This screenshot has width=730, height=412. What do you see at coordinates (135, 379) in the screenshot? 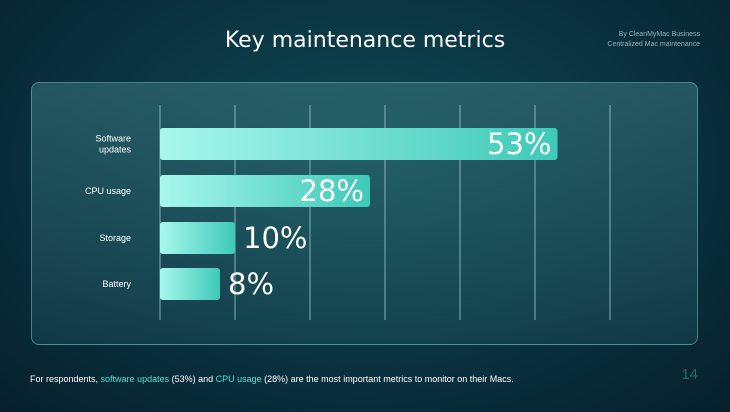
I see `footnote-highlight-software-updates: software updates` at bounding box center [135, 379].